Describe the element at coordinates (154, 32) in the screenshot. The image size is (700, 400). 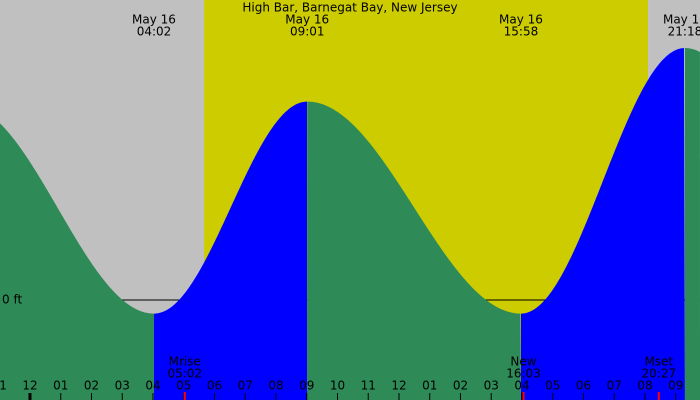
I see `extreme-time: 04:02` at that location.